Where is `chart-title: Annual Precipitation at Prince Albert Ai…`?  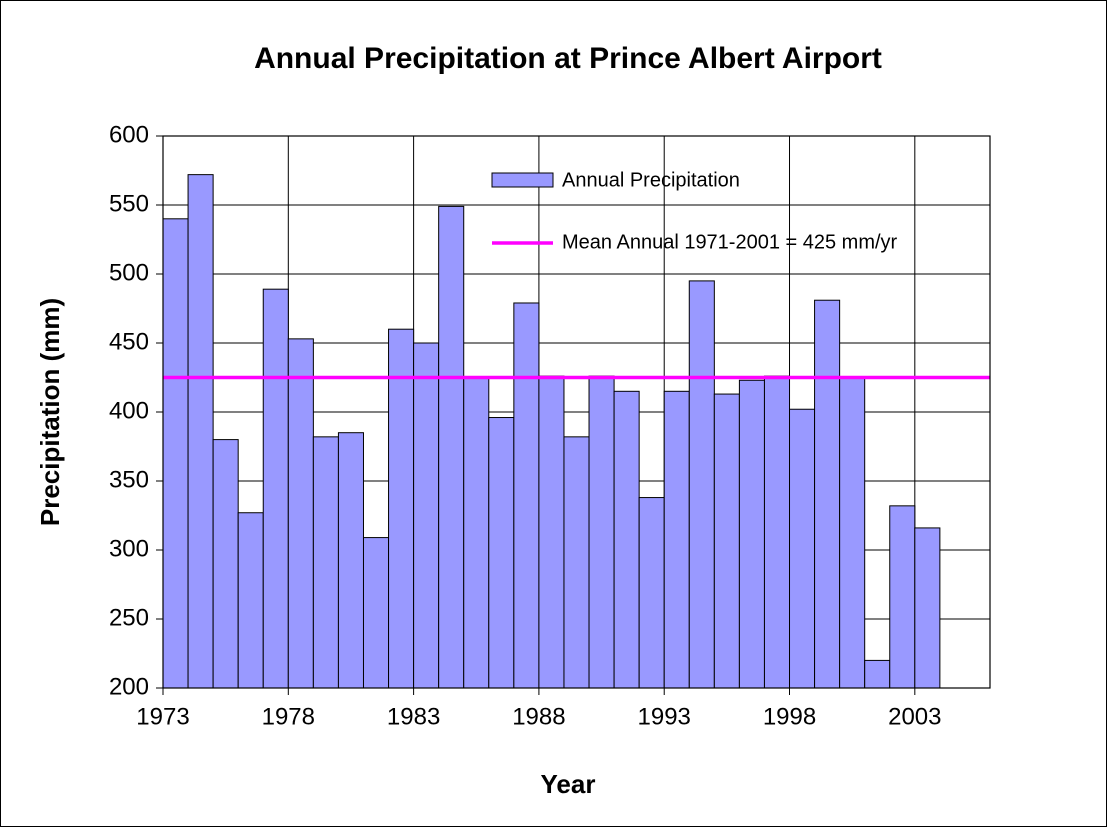 chart-title: Annual Precipitation at Prince Albert Ai… is located at coordinates (568, 58).